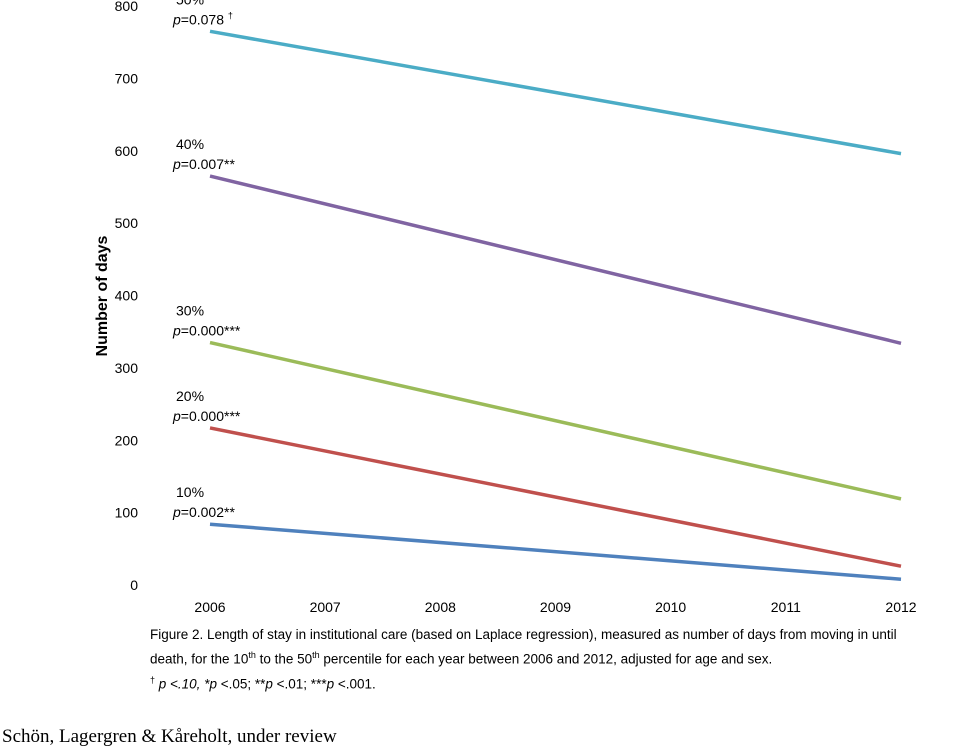  Describe the element at coordinates (325, 607) in the screenshot. I see `x-tick-label: 2007` at that location.